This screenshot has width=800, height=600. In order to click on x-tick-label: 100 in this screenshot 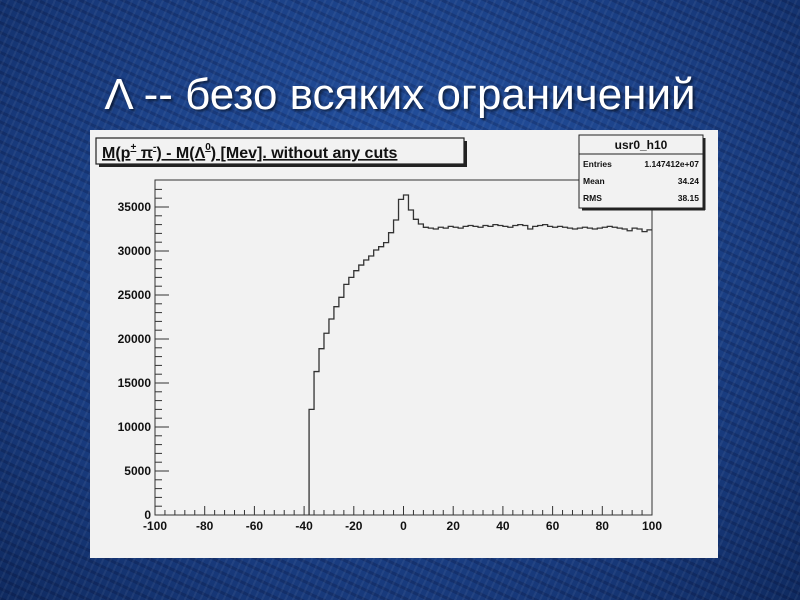, I will do `click(652, 526)`.